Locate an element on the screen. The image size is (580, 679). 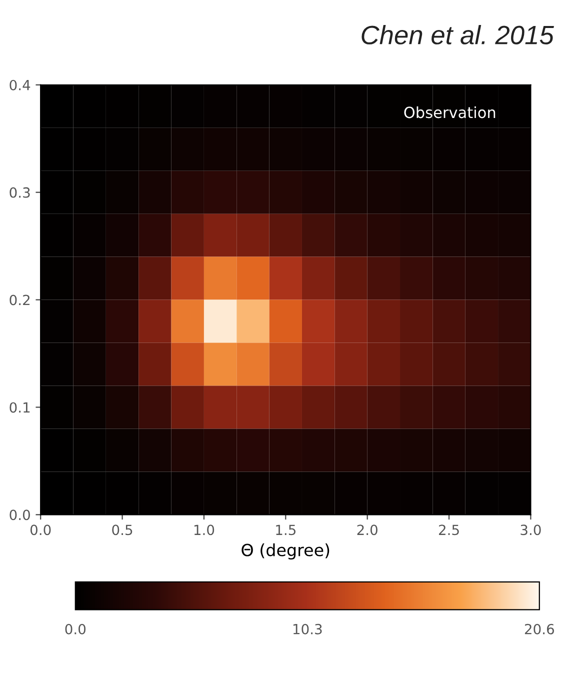
y-tick-label: 0.2 is located at coordinates (20, 300).